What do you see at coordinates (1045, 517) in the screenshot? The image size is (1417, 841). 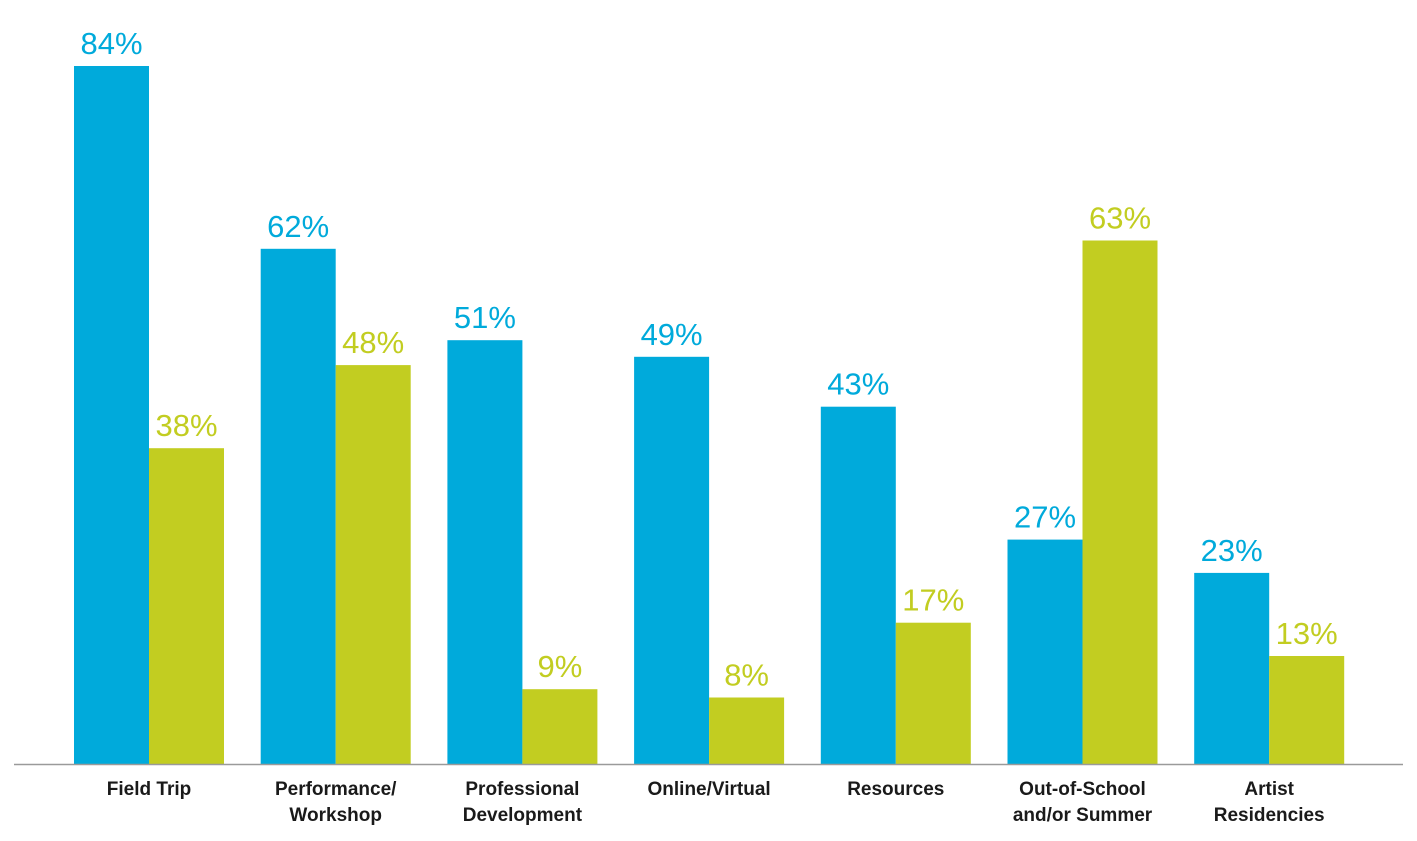 I see `value-label-out-of-school-and-or-summer-series-1: 27%` at bounding box center [1045, 517].